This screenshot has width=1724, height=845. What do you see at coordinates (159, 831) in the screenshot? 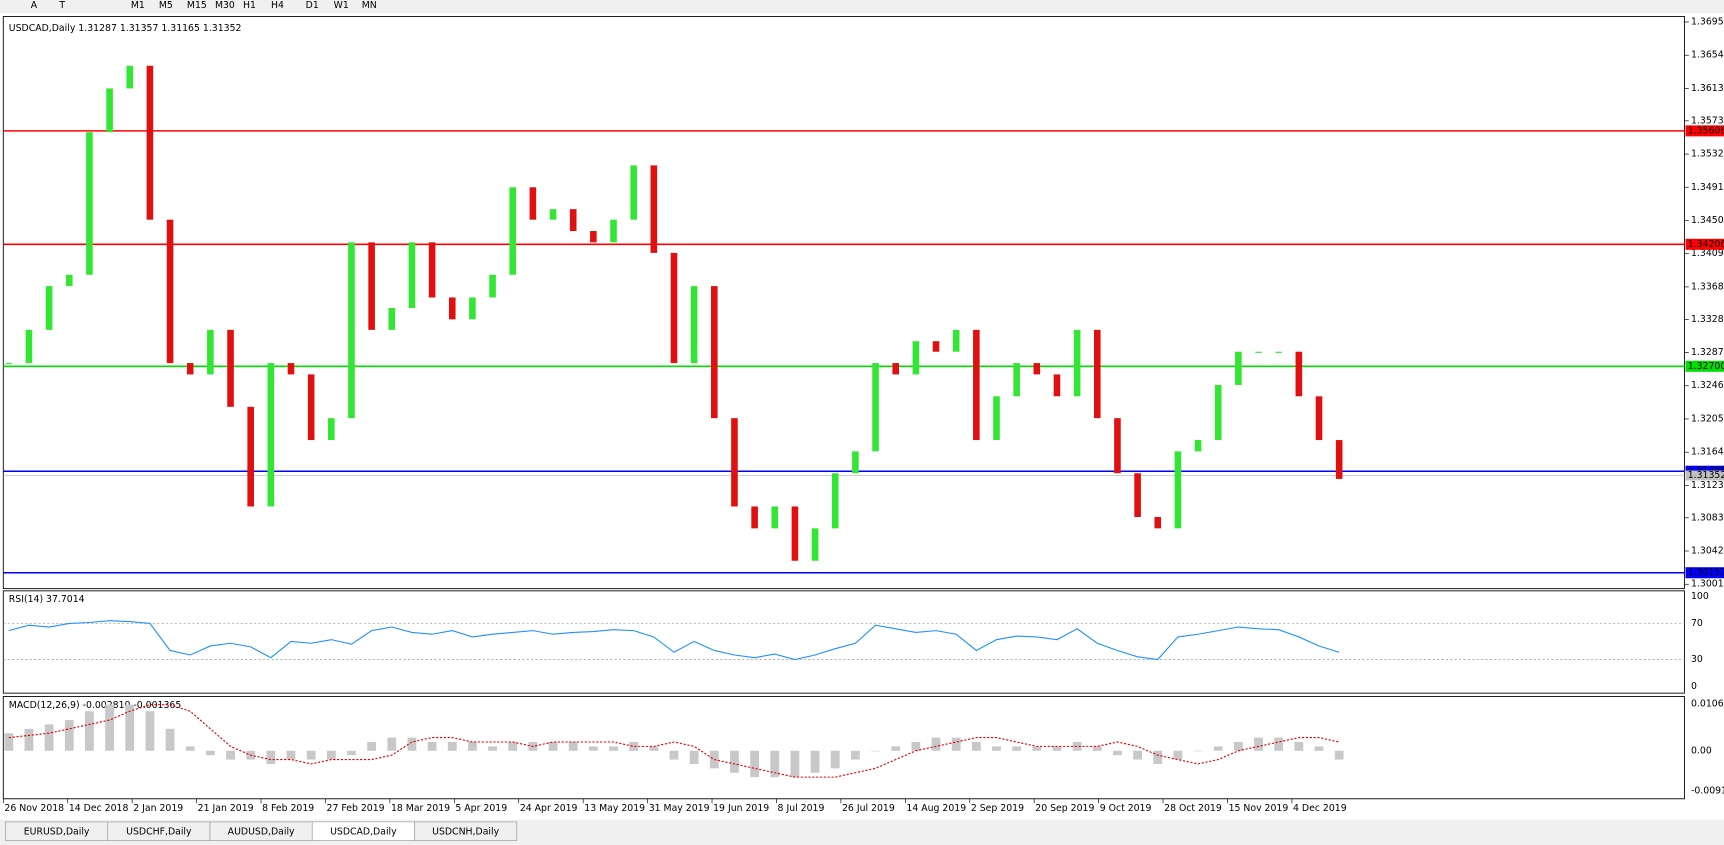
I see `tab-label: USDCHF,Daily` at bounding box center [159, 831].